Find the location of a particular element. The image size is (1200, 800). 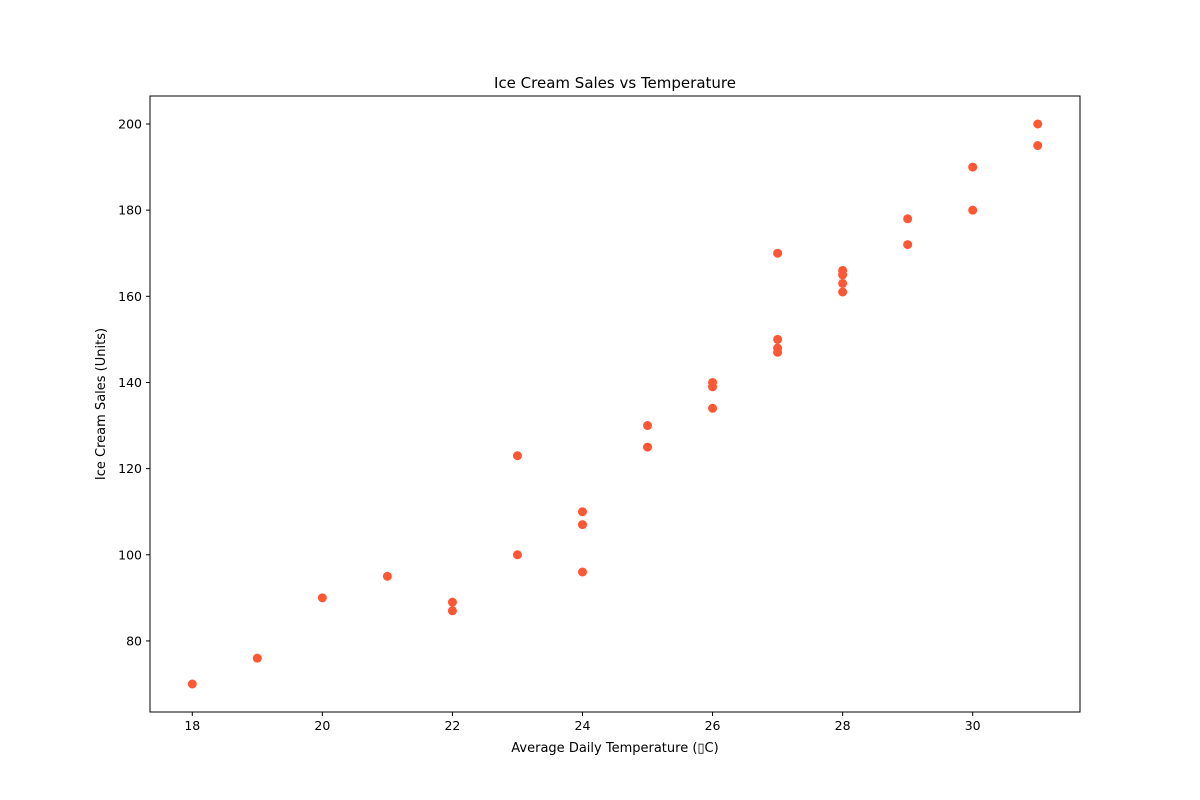

x-axis-label: Average Daily Temperature (▯C) is located at coordinates (614, 748).